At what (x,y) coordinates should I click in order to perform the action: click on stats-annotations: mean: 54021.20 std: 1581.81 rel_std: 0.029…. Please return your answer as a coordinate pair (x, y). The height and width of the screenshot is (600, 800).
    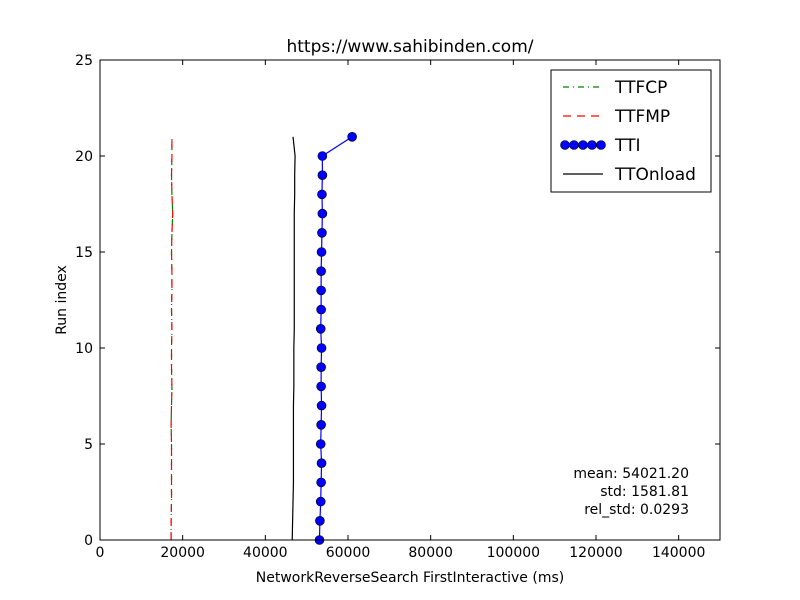
    Looking at the image, I should click on (631, 492).